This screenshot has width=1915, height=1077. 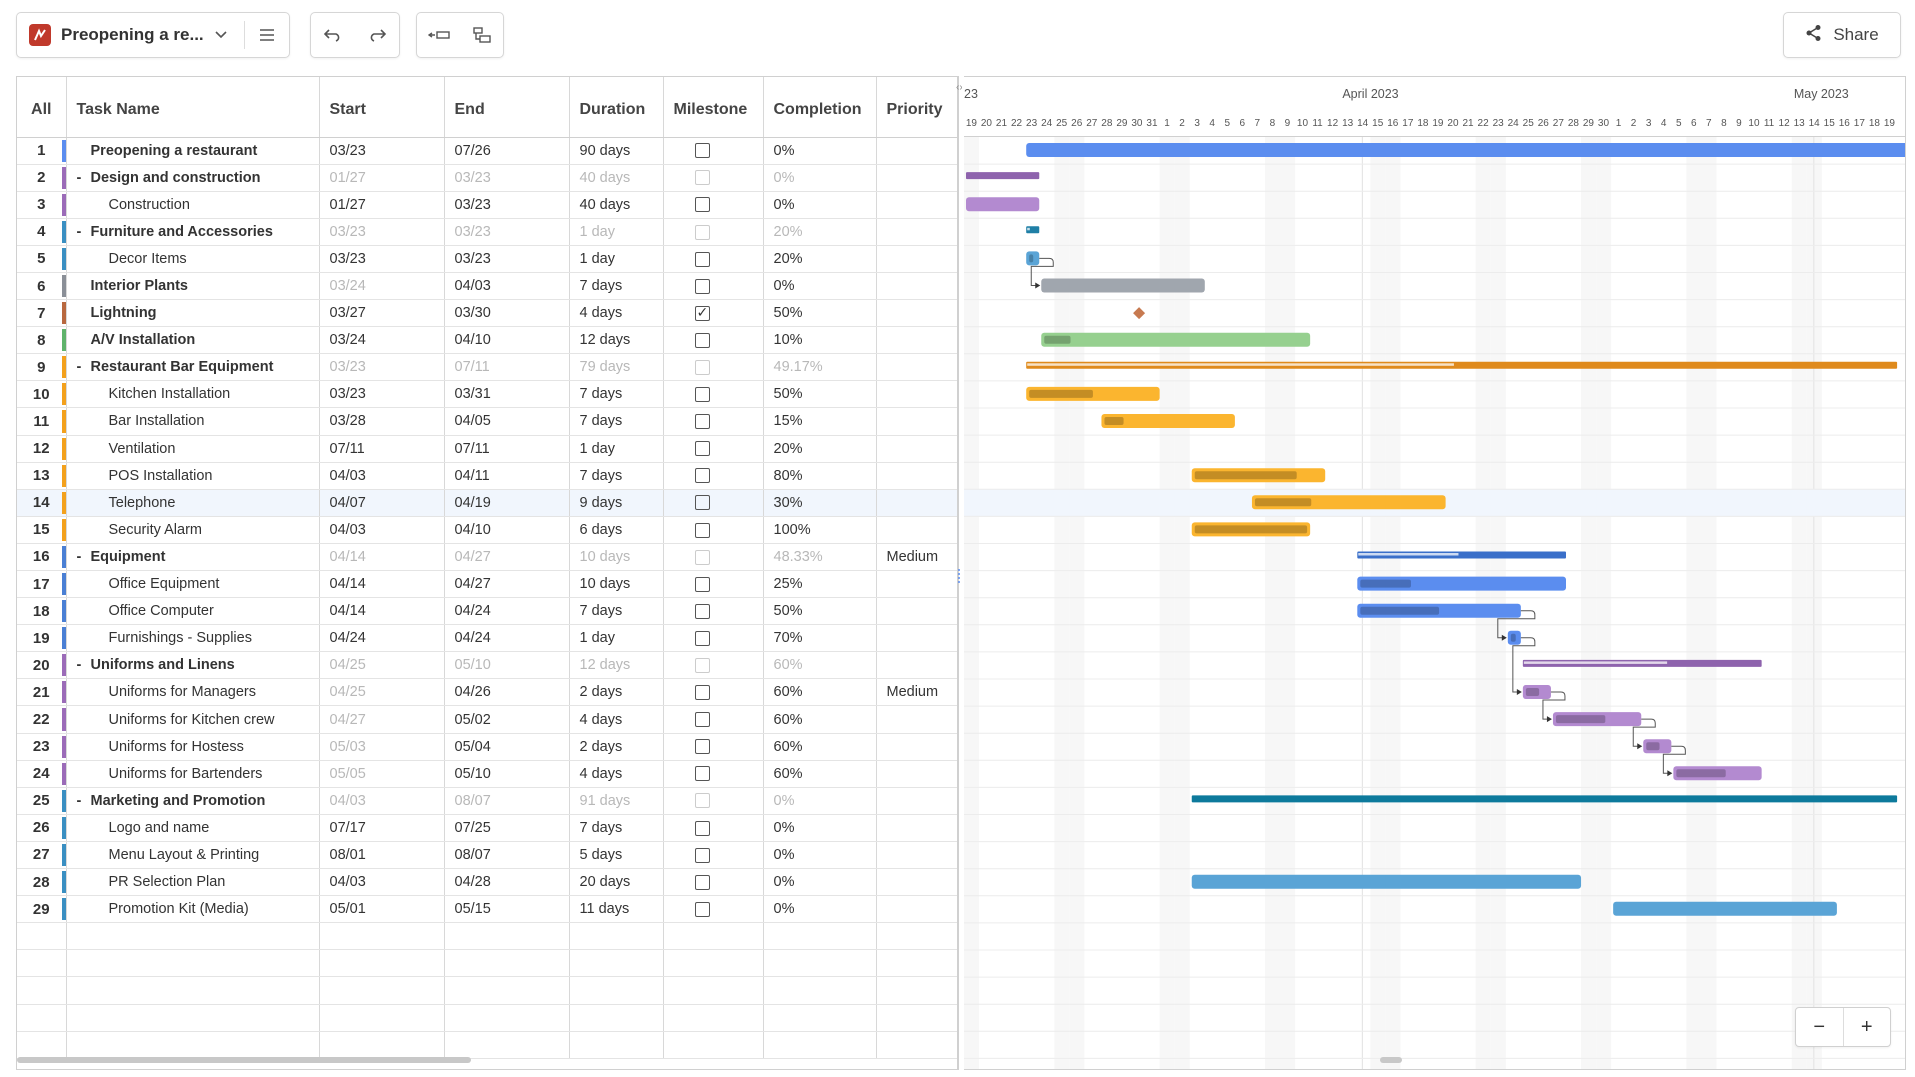 What do you see at coordinates (507, 394) in the screenshot?
I see `end-date-cell: 03/31` at bounding box center [507, 394].